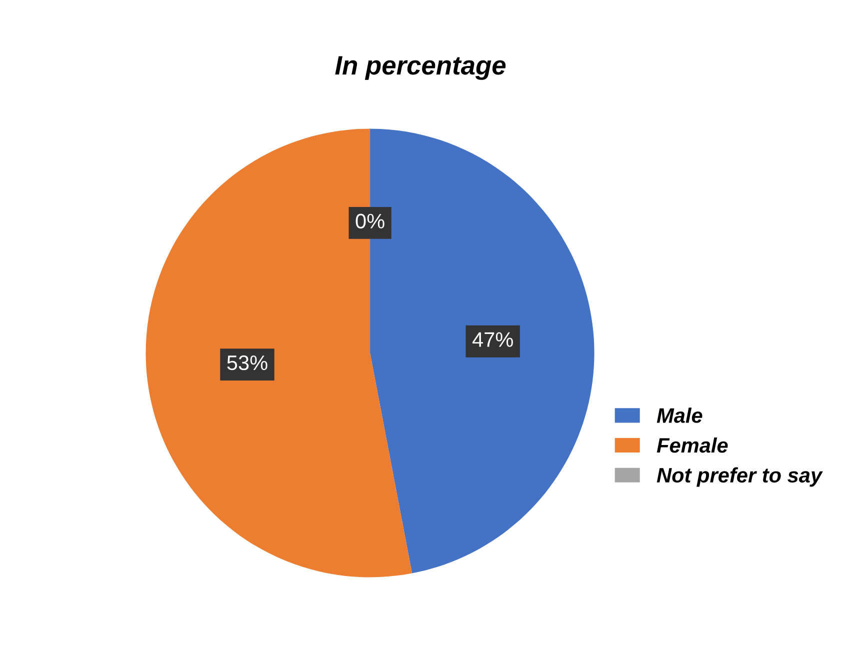 This screenshot has height=666, width=841. What do you see at coordinates (692, 445) in the screenshot?
I see `legend-label: Female` at bounding box center [692, 445].